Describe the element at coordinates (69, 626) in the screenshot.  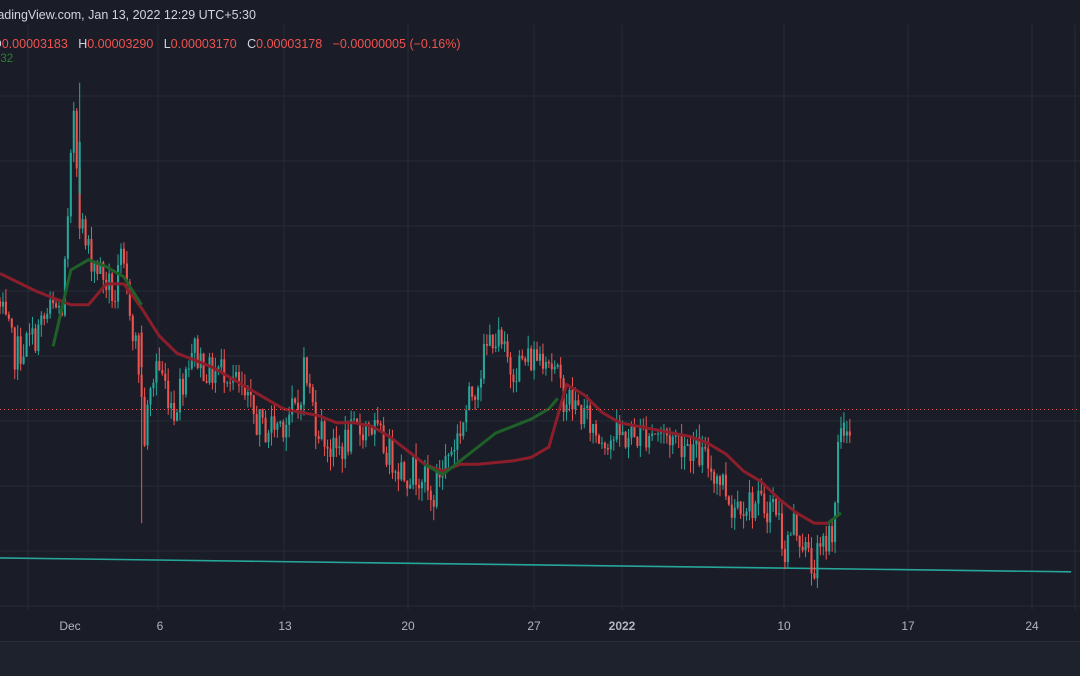
I see `time-axis-label: Dec` at that location.